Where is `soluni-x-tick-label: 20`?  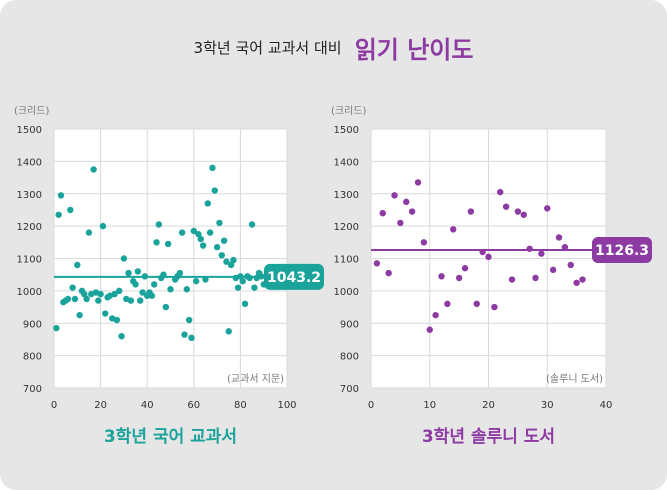
soluni-x-tick-label: 20 is located at coordinates (488, 405).